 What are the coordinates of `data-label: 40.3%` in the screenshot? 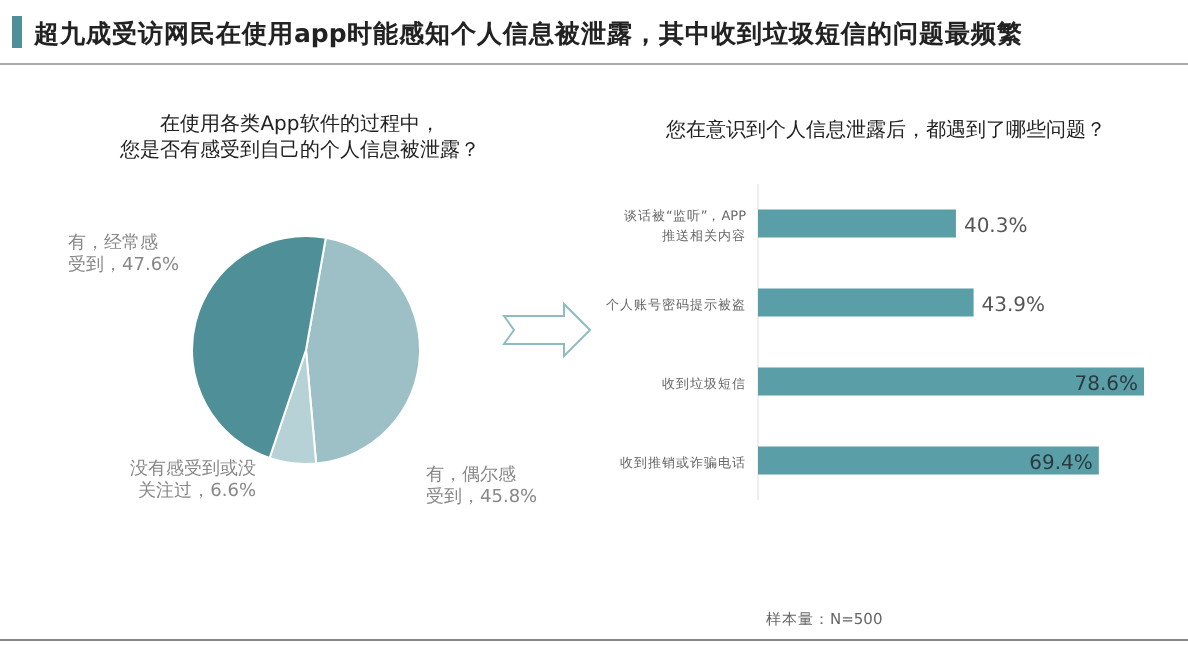 It's located at (995, 226).